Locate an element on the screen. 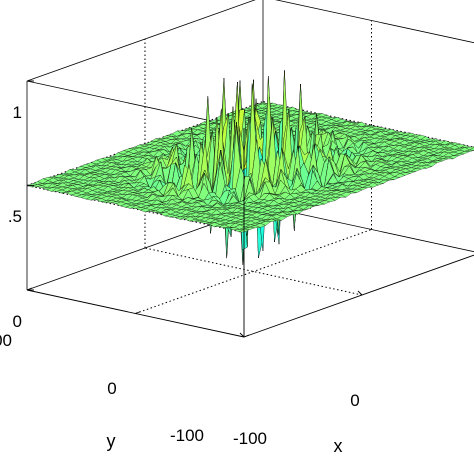 Image resolution: width=474 pixels, height=474 pixels. y-tick-0: 0 is located at coordinates (111, 388).